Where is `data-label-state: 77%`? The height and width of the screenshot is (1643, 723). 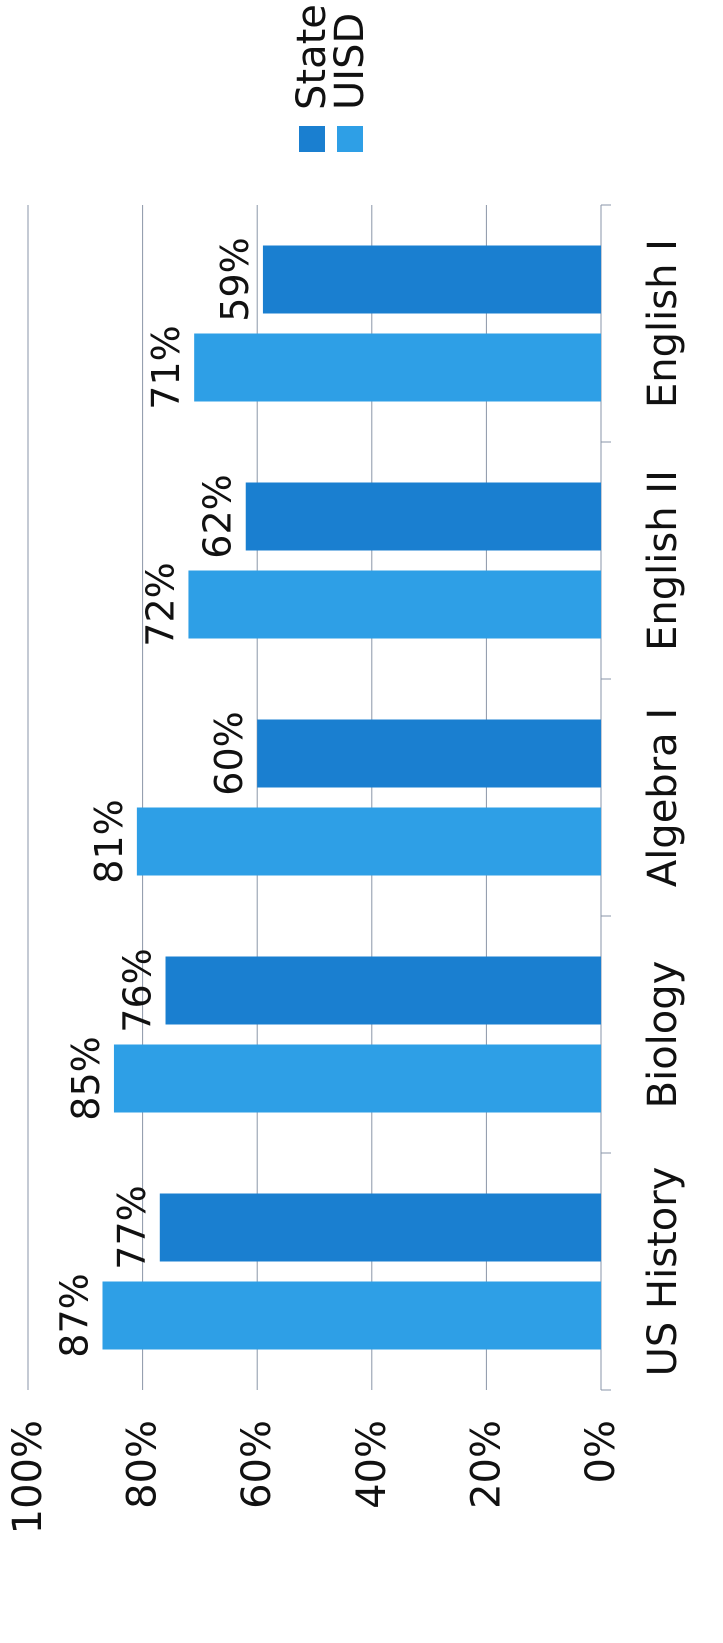 data-label-state: 77% is located at coordinates (132, 1227).